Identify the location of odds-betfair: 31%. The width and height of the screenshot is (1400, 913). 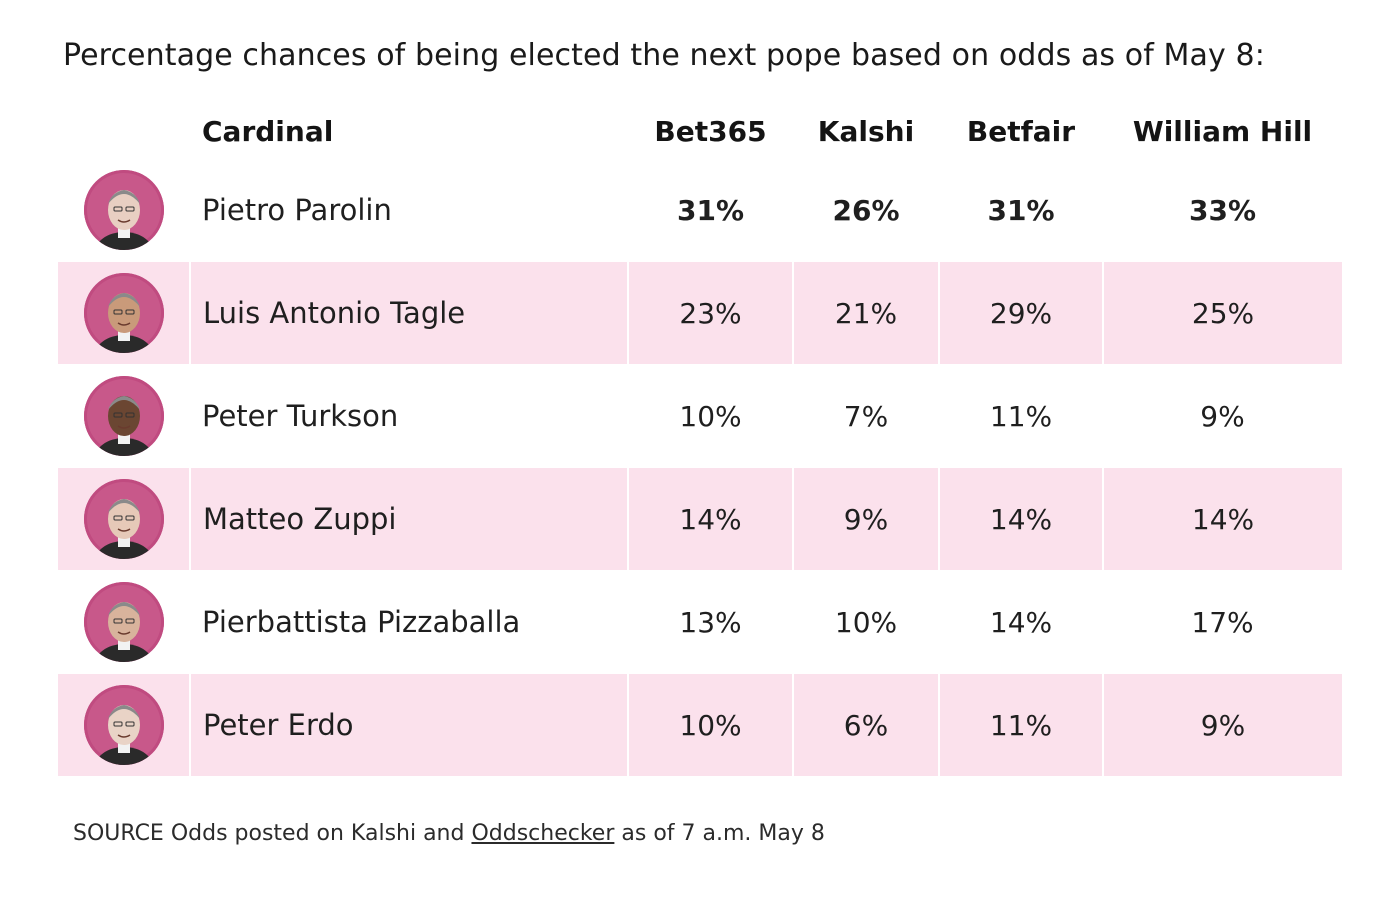
(1021, 210).